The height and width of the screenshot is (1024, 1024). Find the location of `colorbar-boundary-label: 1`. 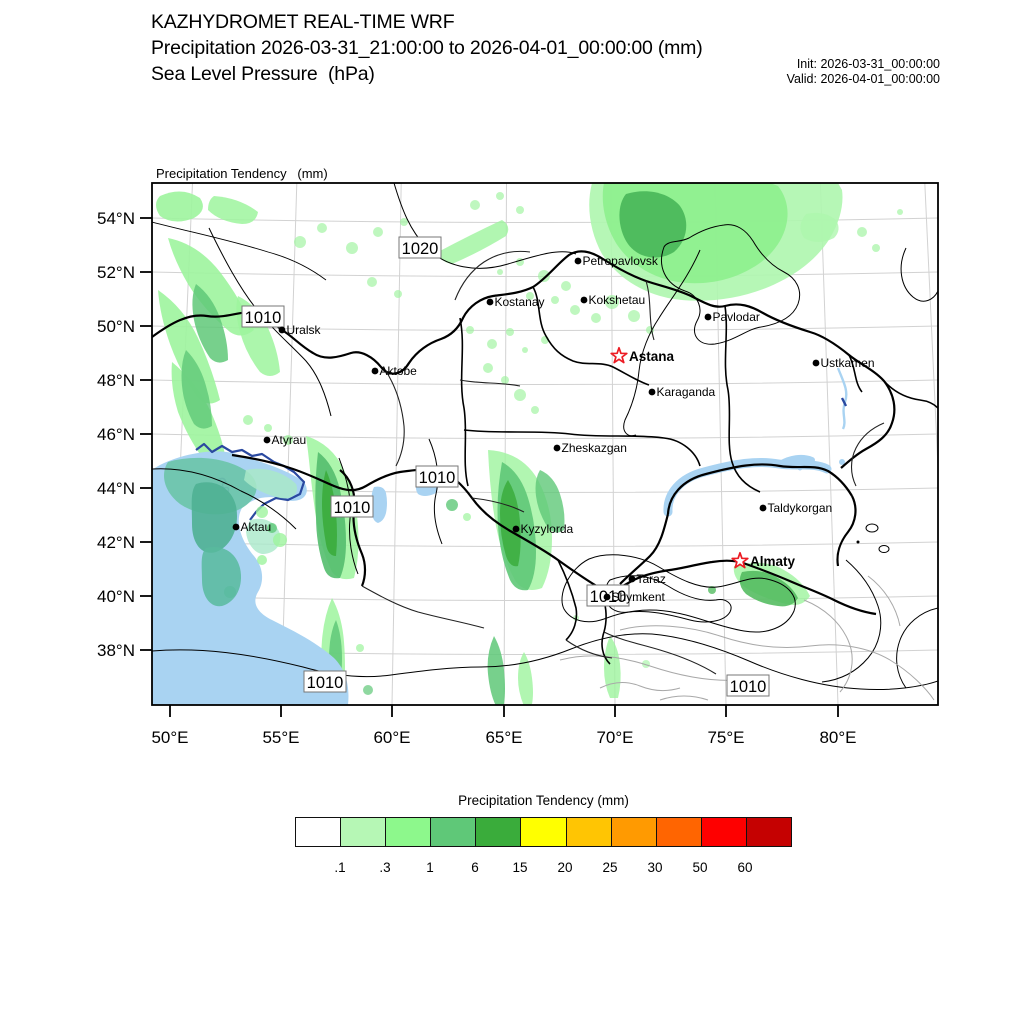

colorbar-boundary-label: 1 is located at coordinates (430, 867).